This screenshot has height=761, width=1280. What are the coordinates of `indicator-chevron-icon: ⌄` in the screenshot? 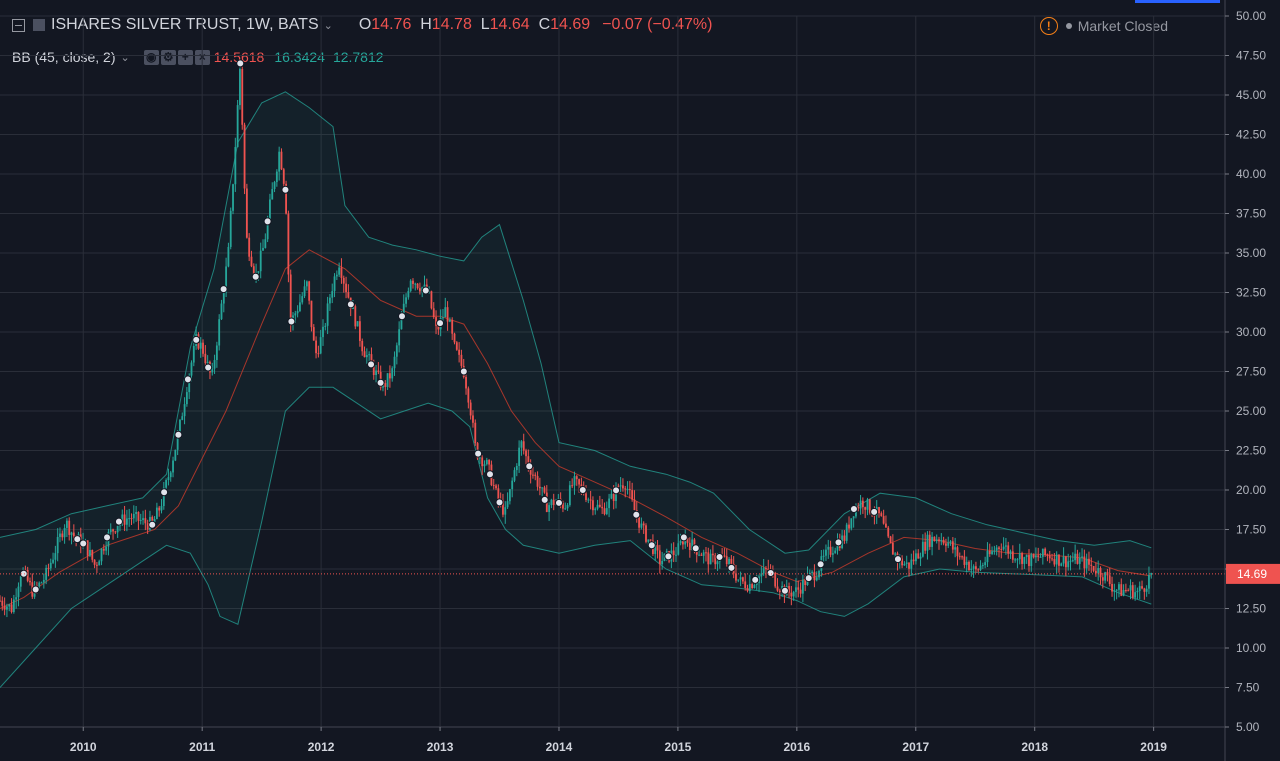 It's located at (125, 57).